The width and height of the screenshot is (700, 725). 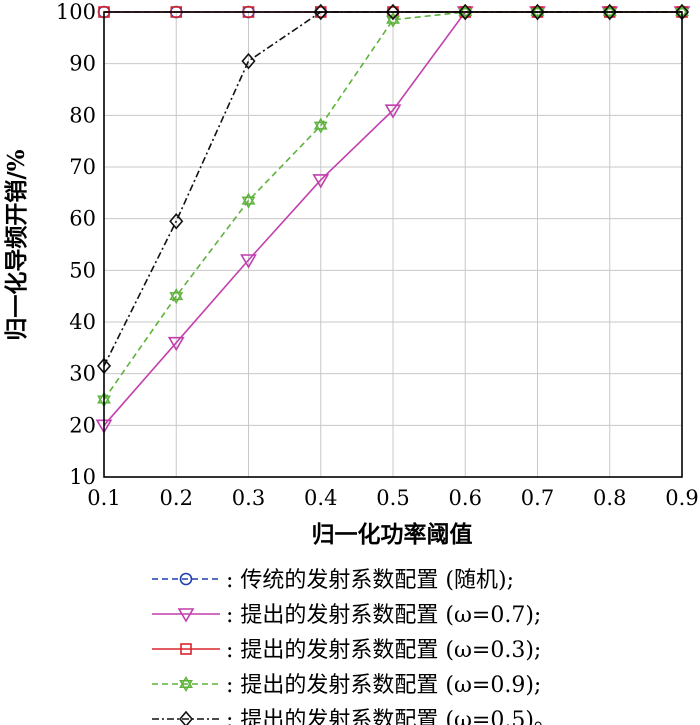 I want to click on legend-entry: : 传统的发射系数配置 (随机);, so click(x=333, y=580).